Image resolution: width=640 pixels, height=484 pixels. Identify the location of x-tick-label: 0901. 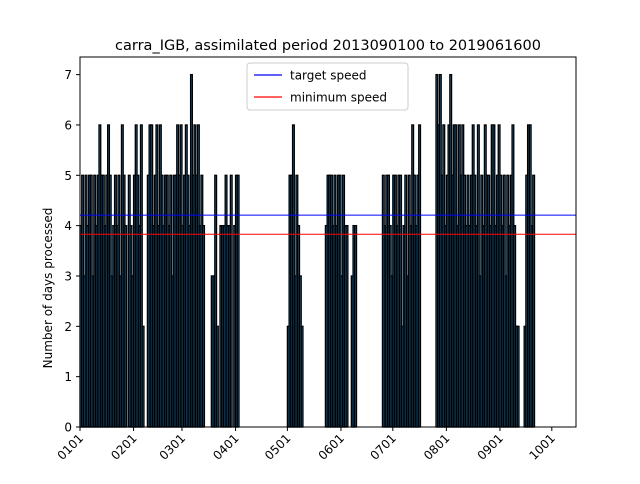
(490, 446).